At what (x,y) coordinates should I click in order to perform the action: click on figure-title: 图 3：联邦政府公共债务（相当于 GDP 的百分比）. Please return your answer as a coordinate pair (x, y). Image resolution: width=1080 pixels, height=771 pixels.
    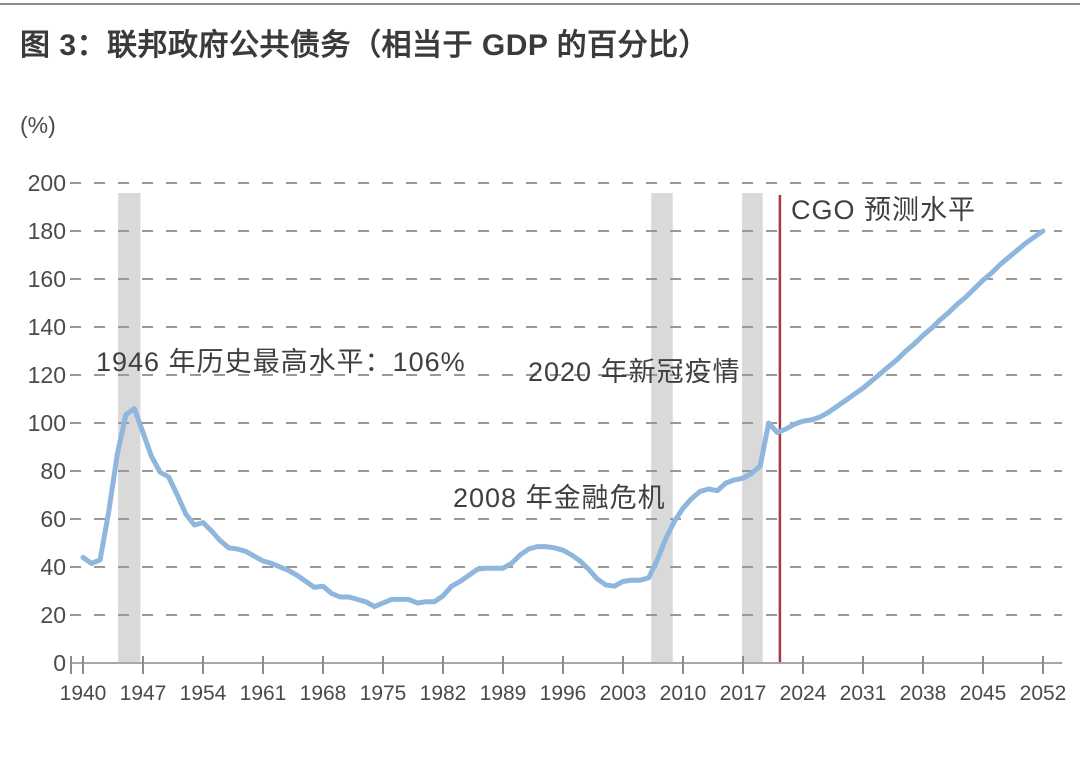
    Looking at the image, I should click on (365, 45).